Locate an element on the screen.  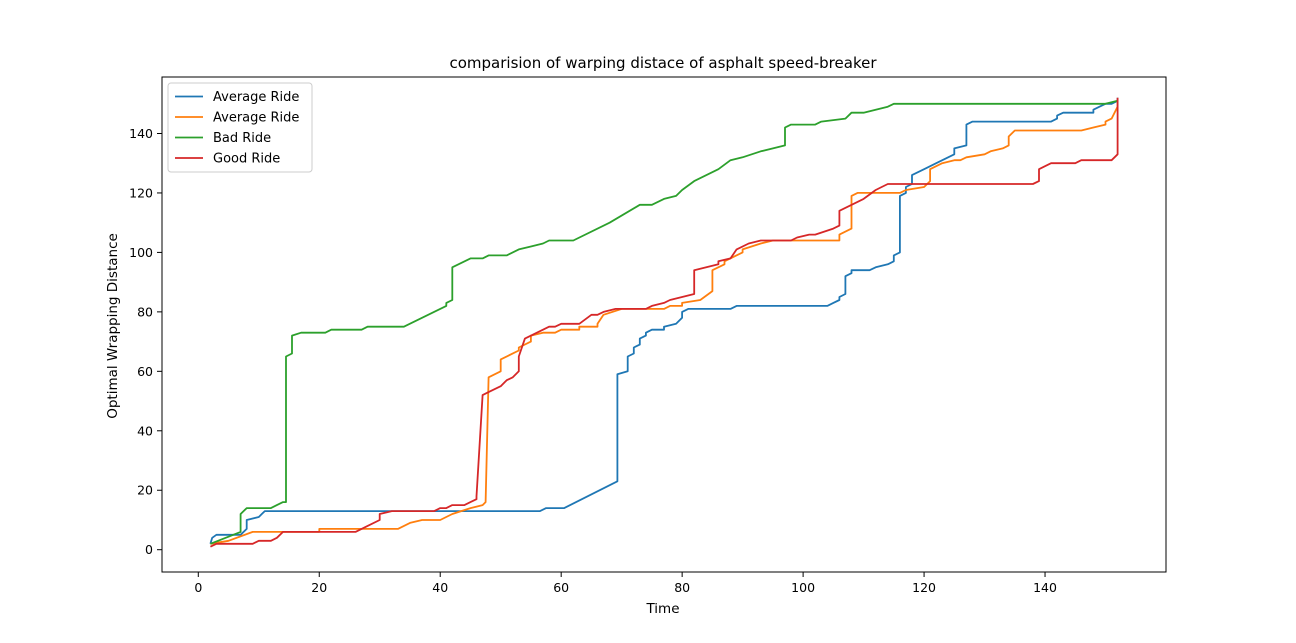
x-tick-label: 20 is located at coordinates (319, 587).